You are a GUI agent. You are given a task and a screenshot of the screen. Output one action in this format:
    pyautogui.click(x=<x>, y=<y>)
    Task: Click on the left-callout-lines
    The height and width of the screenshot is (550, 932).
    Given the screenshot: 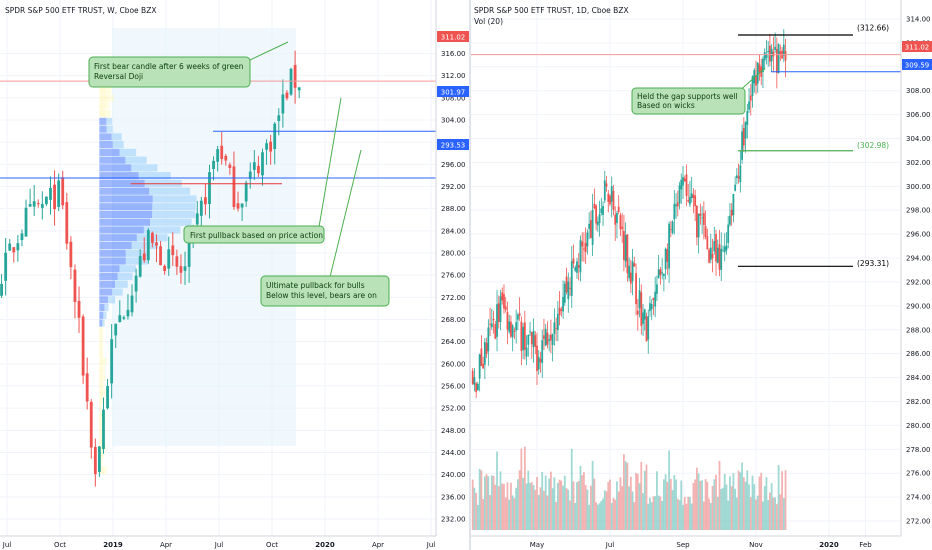 What is the action you would take?
    pyautogui.click(x=305, y=159)
    